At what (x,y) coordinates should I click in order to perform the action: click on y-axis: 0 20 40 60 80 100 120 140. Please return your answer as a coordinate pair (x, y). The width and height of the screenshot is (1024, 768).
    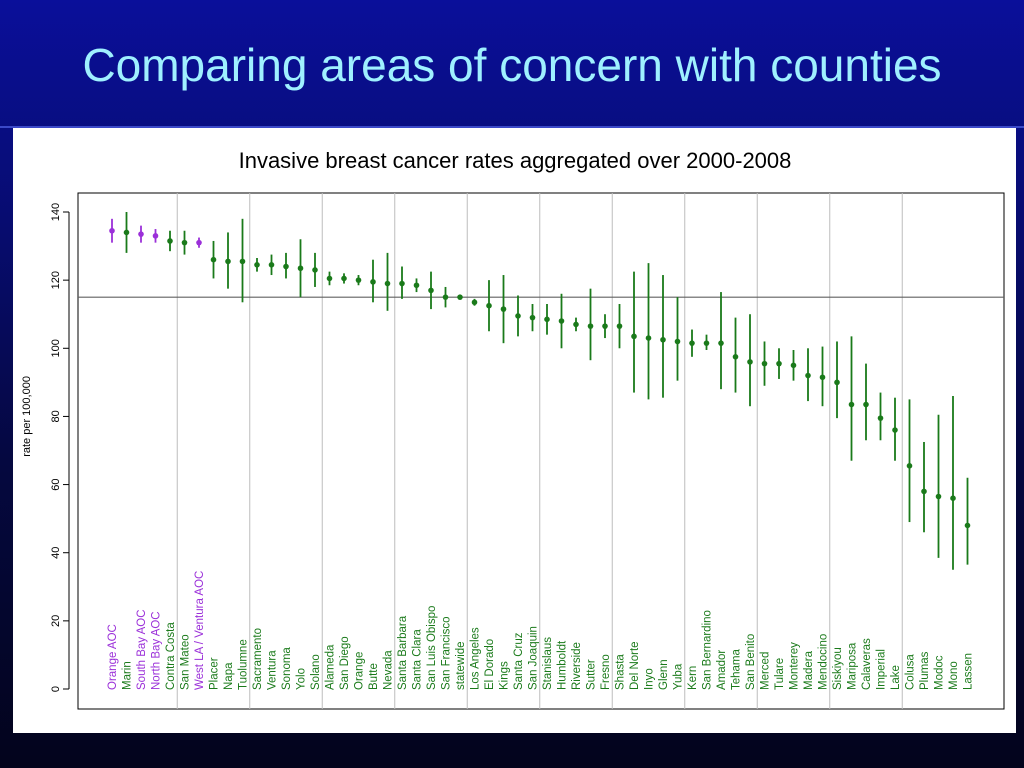
    Looking at the image, I should click on (60, 447).